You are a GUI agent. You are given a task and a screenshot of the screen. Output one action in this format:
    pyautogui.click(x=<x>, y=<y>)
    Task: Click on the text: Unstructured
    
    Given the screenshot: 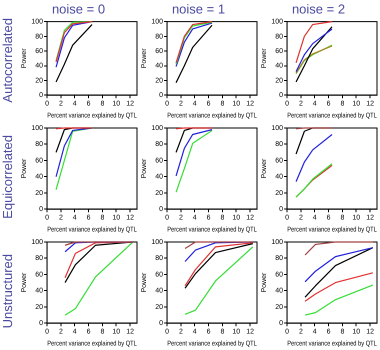 What is the action you would take?
    pyautogui.click(x=8, y=291)
    